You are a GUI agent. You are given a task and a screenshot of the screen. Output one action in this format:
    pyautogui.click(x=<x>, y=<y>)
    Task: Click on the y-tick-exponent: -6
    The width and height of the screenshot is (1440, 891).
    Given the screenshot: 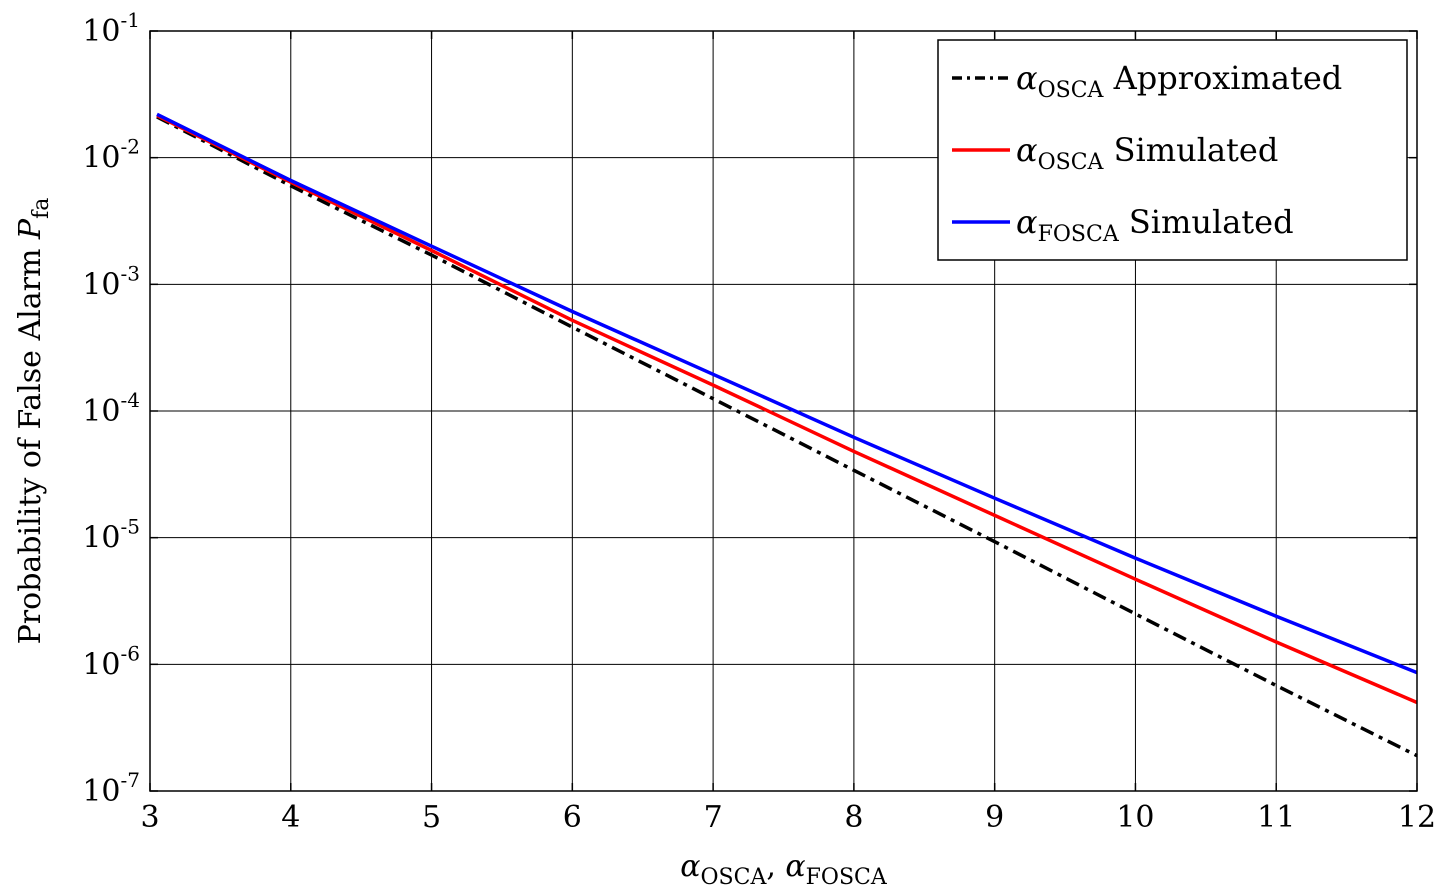 What is the action you would take?
    pyautogui.click(x=130, y=653)
    